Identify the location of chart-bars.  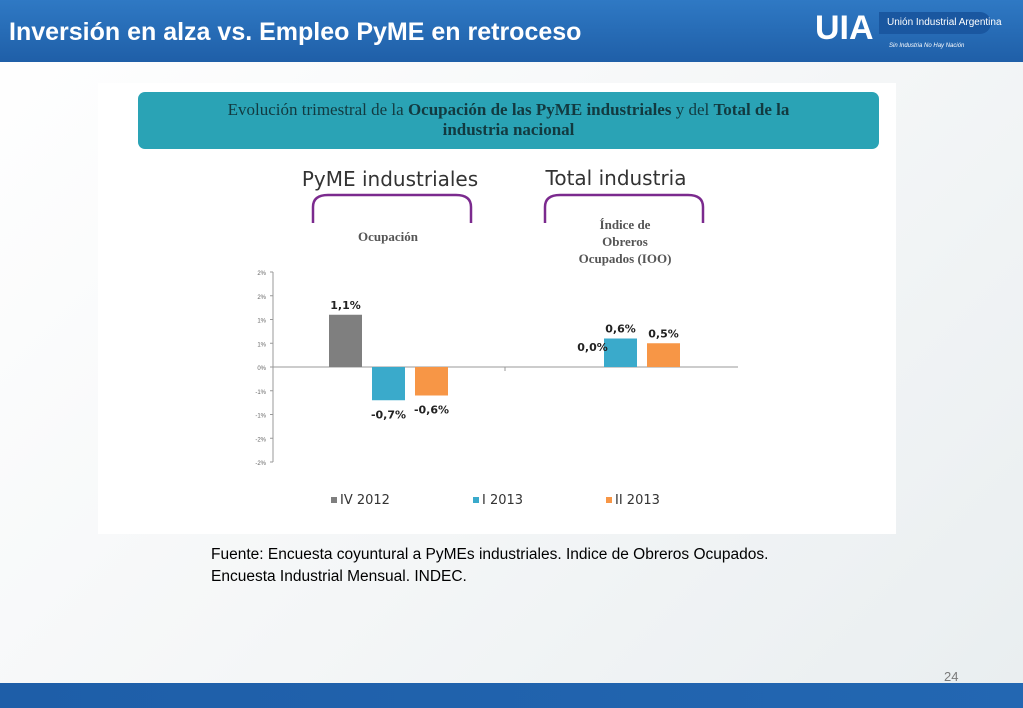
(504, 357).